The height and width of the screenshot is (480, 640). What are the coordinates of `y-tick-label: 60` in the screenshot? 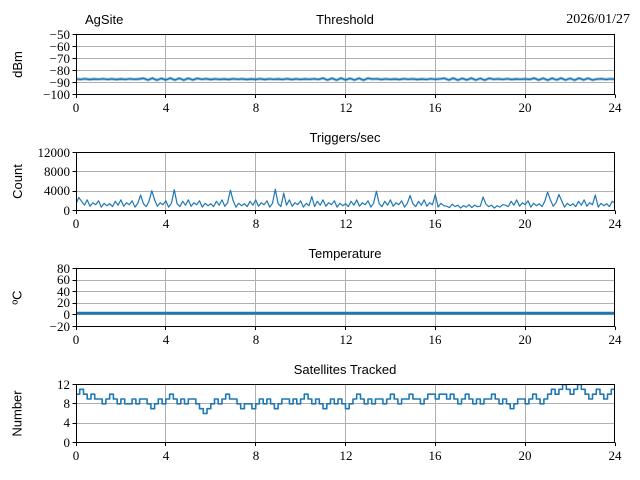 It's located at (63, 279).